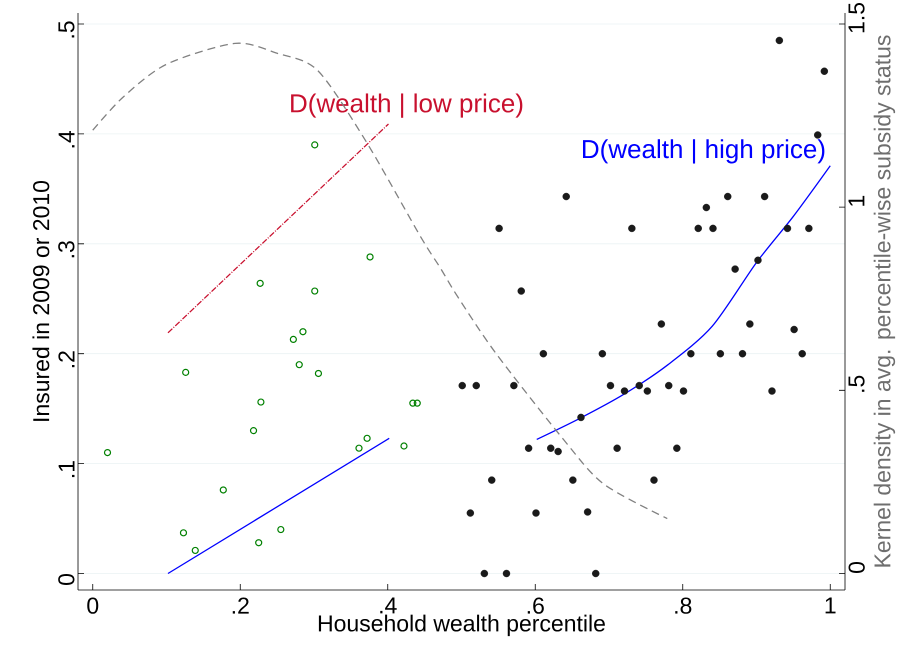 The image size is (911, 655). What do you see at coordinates (703, 151) in the screenshot?
I see `series-label: D(wealth | high price)` at bounding box center [703, 151].